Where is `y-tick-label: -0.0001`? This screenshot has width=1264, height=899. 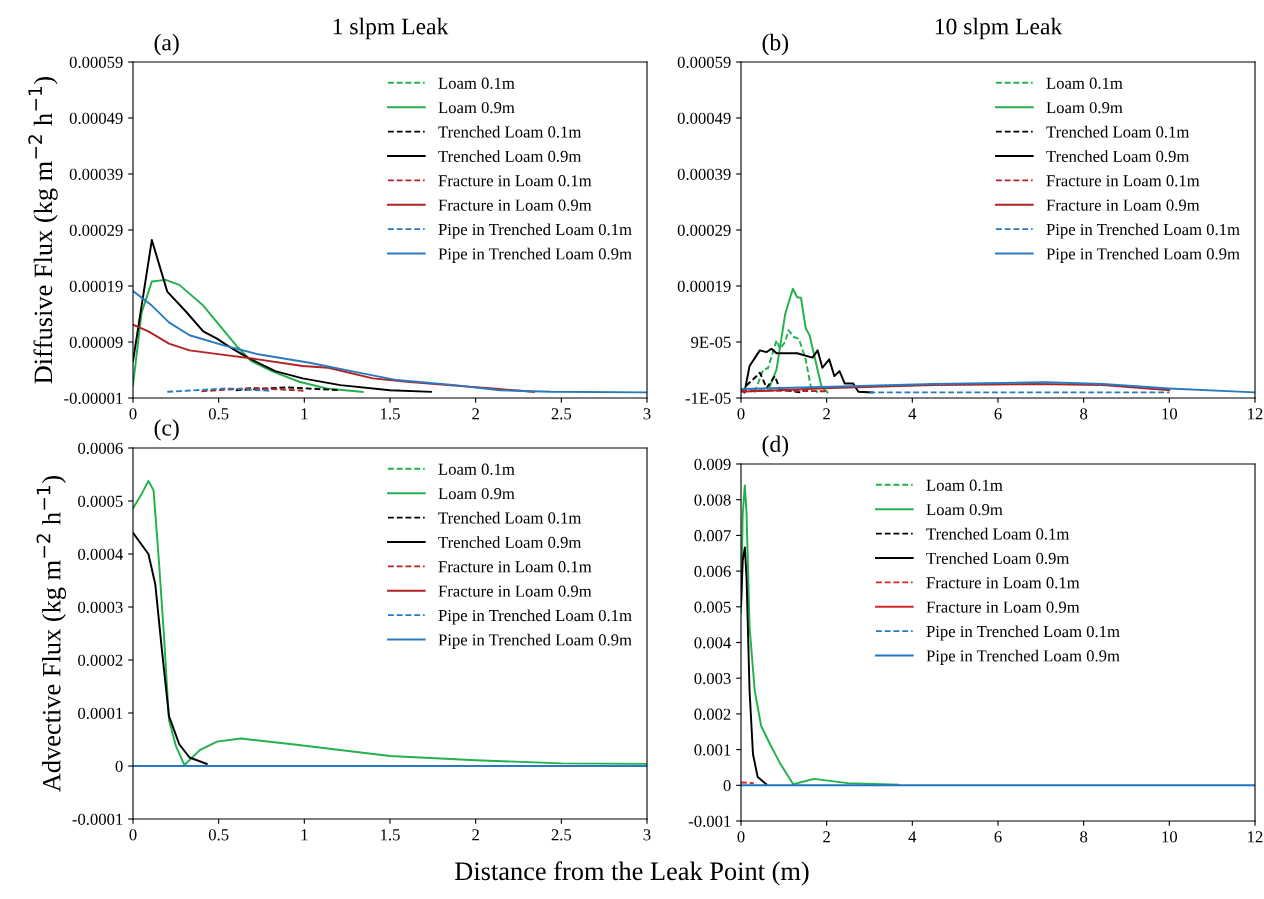 y-tick-label: -0.0001 is located at coordinates (97, 819).